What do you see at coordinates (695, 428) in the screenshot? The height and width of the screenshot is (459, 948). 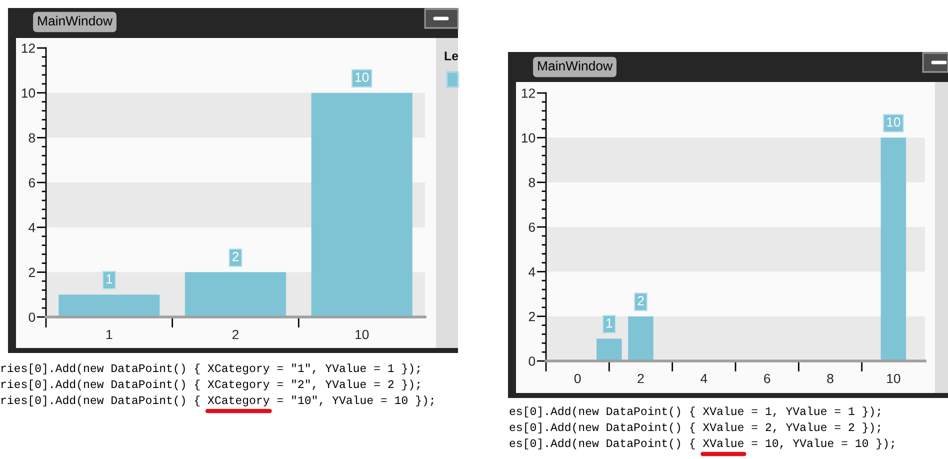 I see `text: es[0].Add(new DataPoint() { XValue = 2, YValue = 2 });` at bounding box center [695, 428].